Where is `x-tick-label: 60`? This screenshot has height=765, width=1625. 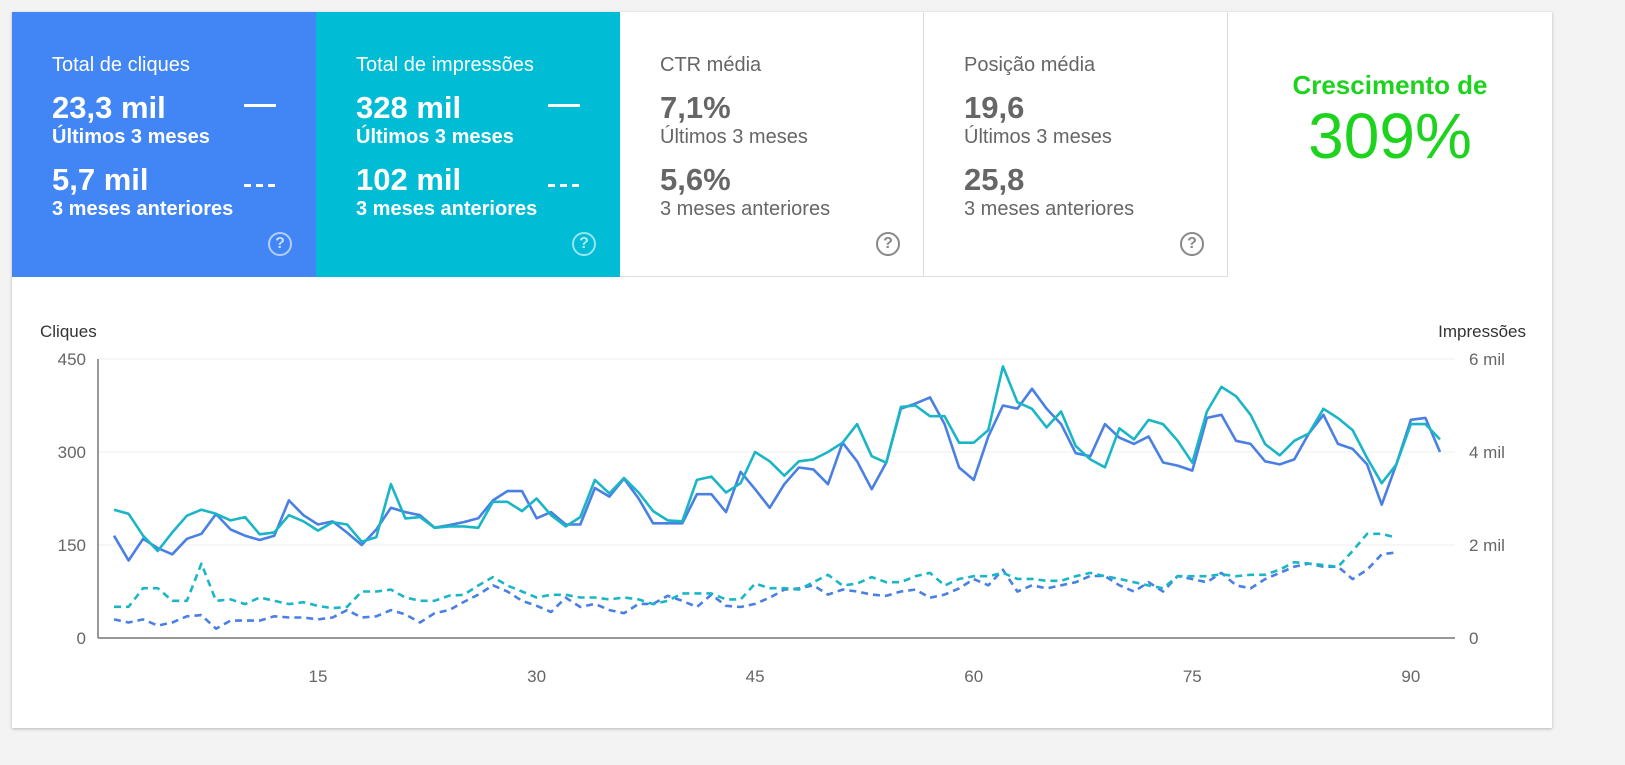
x-tick-label: 60 is located at coordinates (973, 676).